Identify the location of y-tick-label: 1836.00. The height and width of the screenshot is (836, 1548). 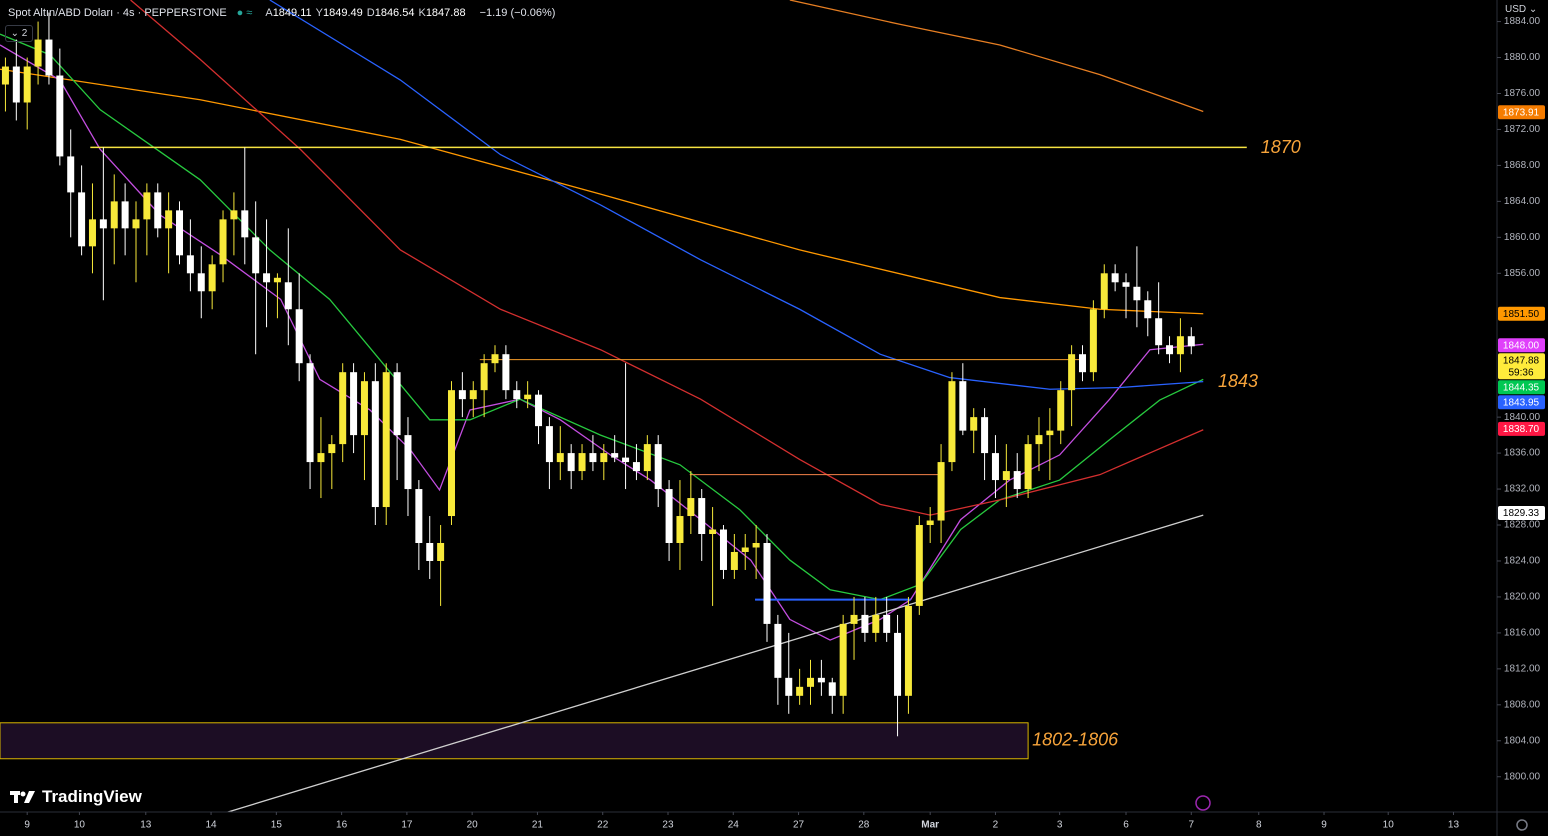
(1522, 453).